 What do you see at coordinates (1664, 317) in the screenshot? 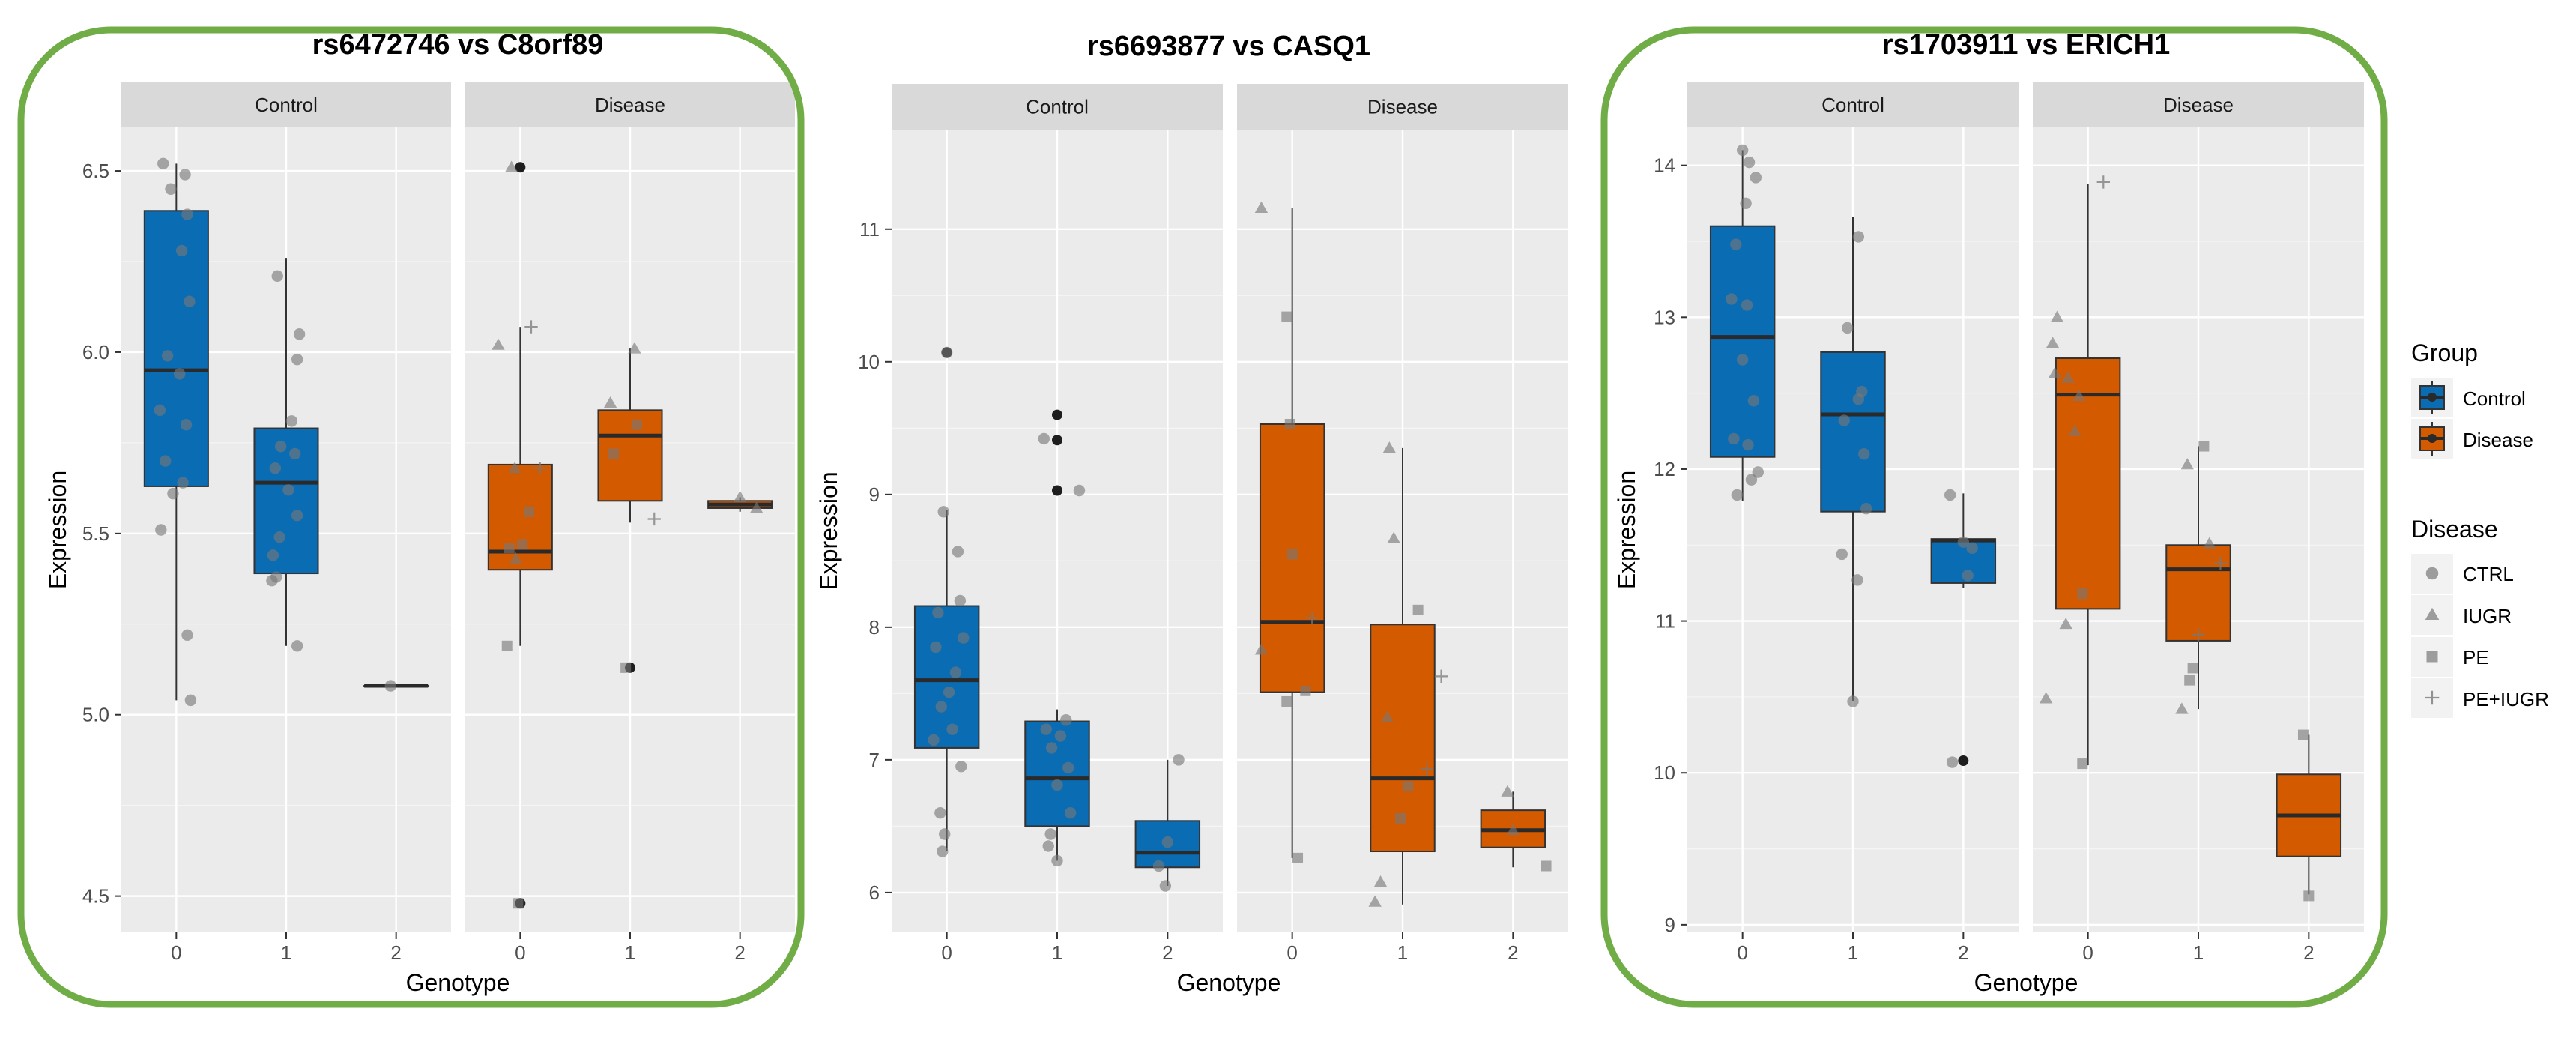
I see `y-tick-label: 13` at bounding box center [1664, 317].